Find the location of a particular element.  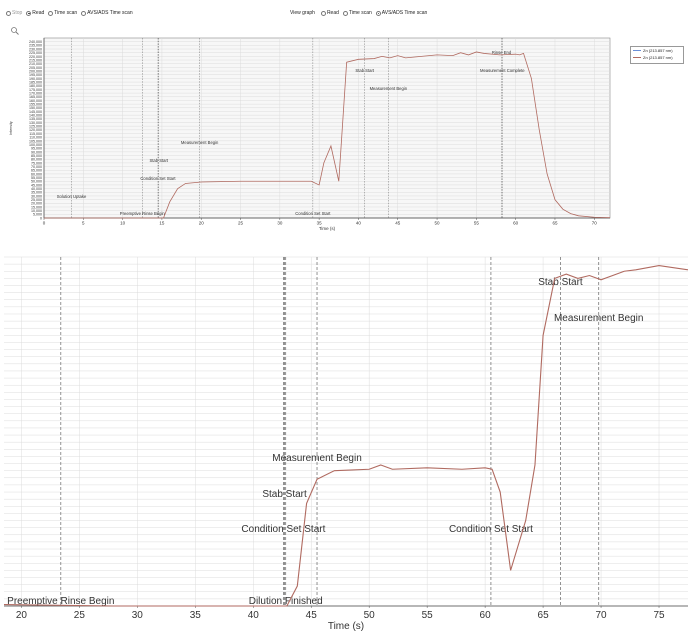

mode-radio-1: Read is located at coordinates (35, 13).